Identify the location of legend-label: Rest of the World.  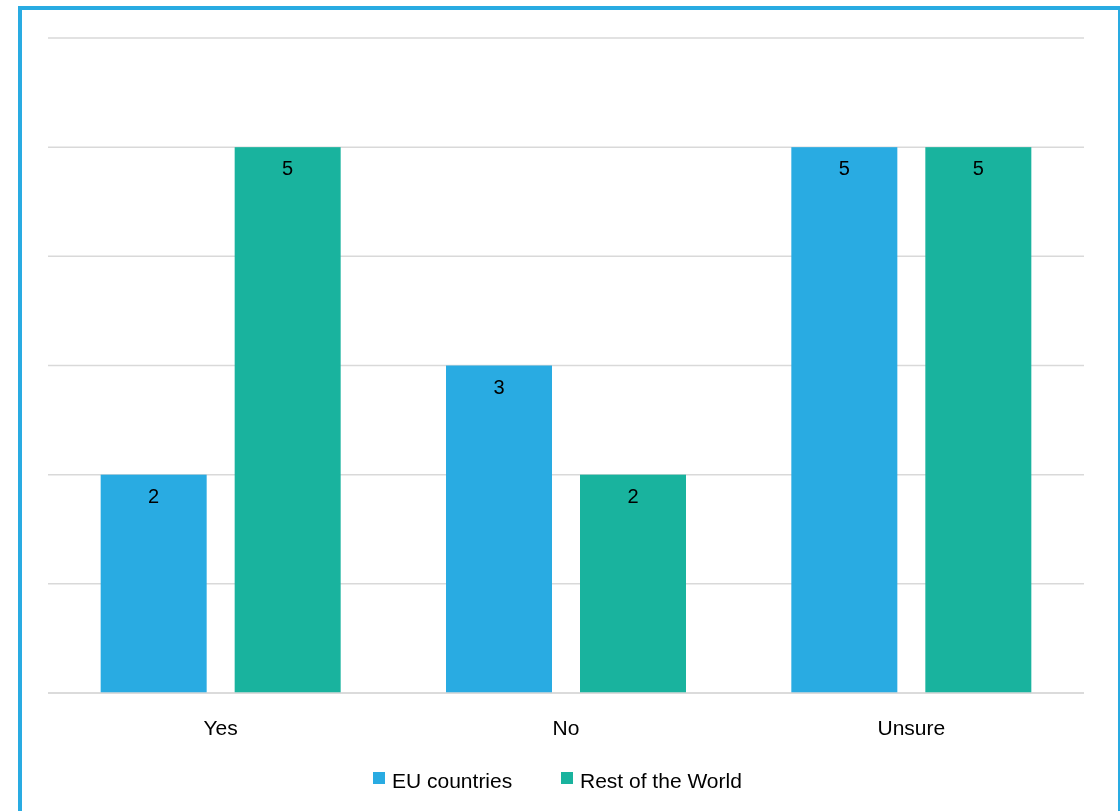
(661, 780).